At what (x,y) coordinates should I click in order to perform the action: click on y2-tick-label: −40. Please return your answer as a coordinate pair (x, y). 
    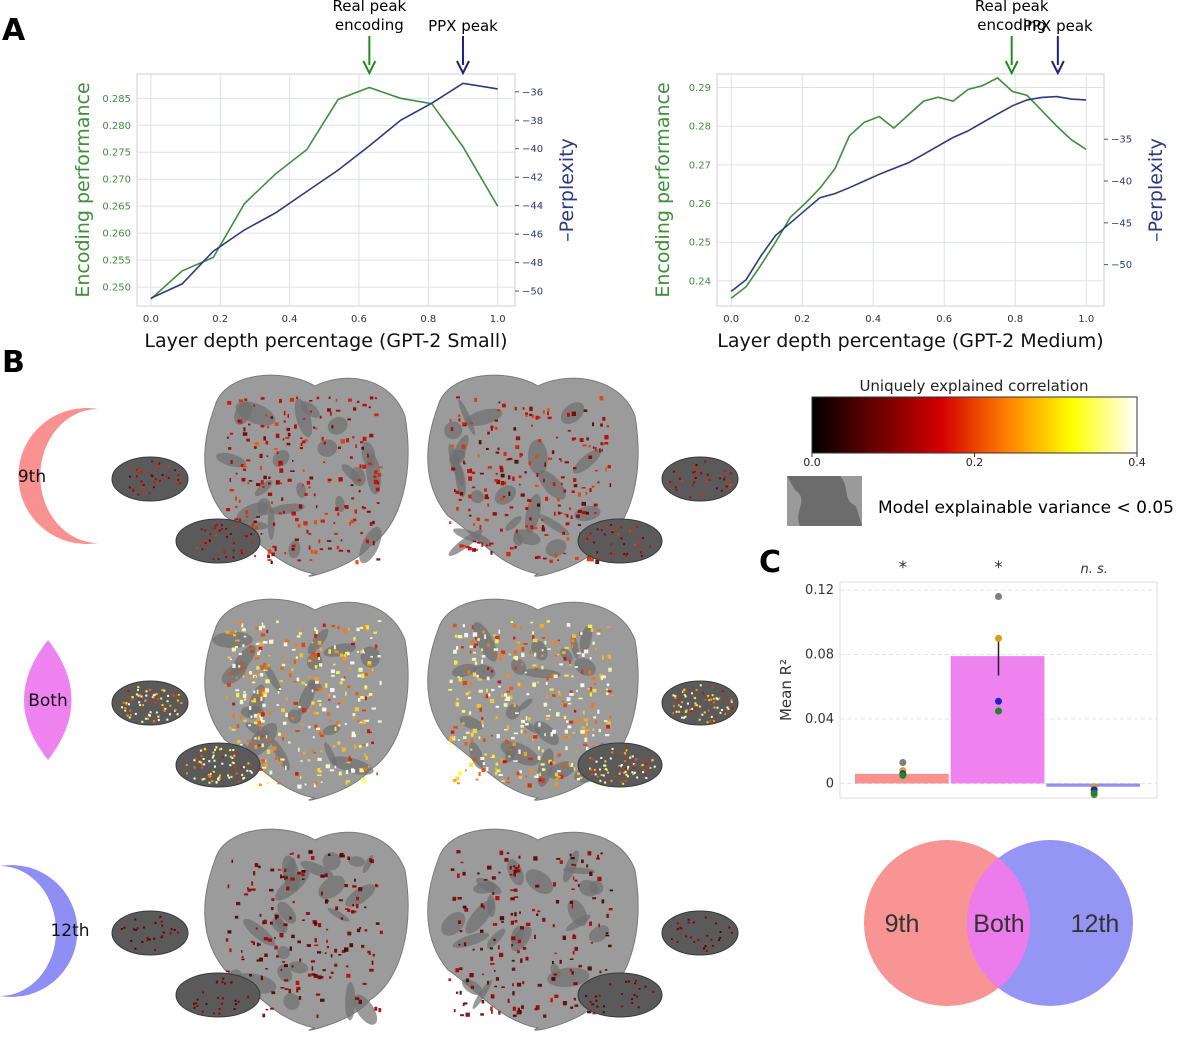
    Looking at the image, I should click on (1121, 182).